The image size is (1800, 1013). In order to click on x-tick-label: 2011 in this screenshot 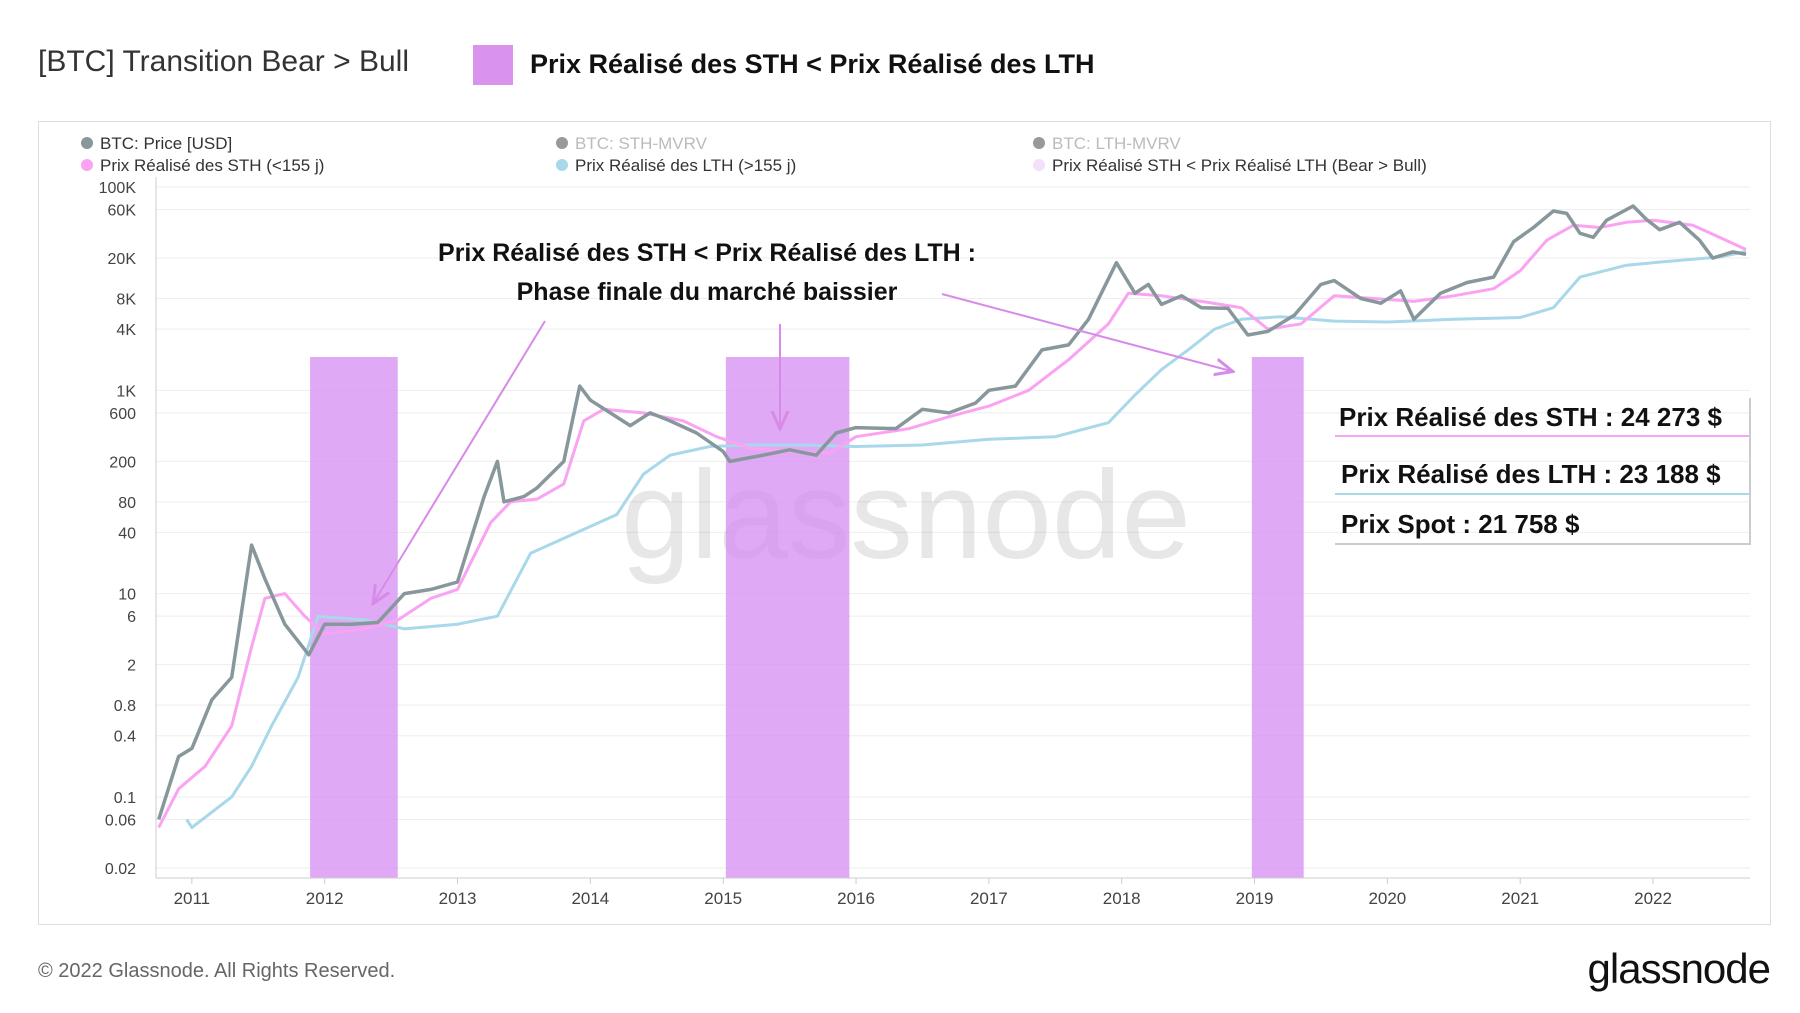, I will do `click(192, 898)`.